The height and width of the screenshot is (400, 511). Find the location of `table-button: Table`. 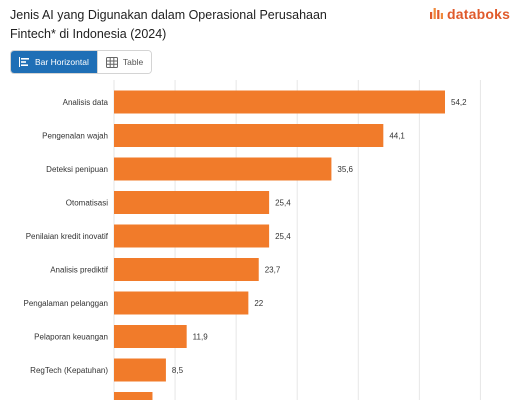

table-button: Table is located at coordinates (124, 62).